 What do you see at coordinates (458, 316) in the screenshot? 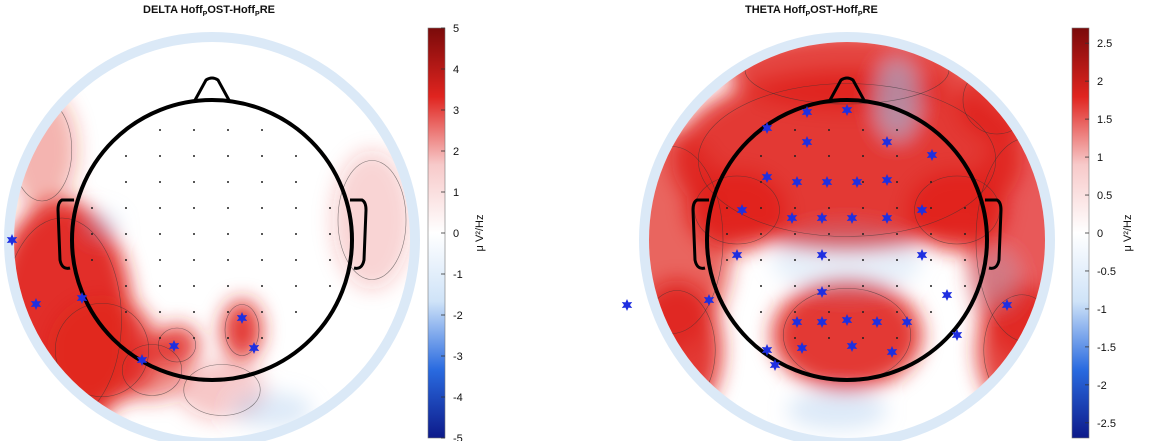
I see `delta-colorbar-tick-label: -2` at bounding box center [458, 316].